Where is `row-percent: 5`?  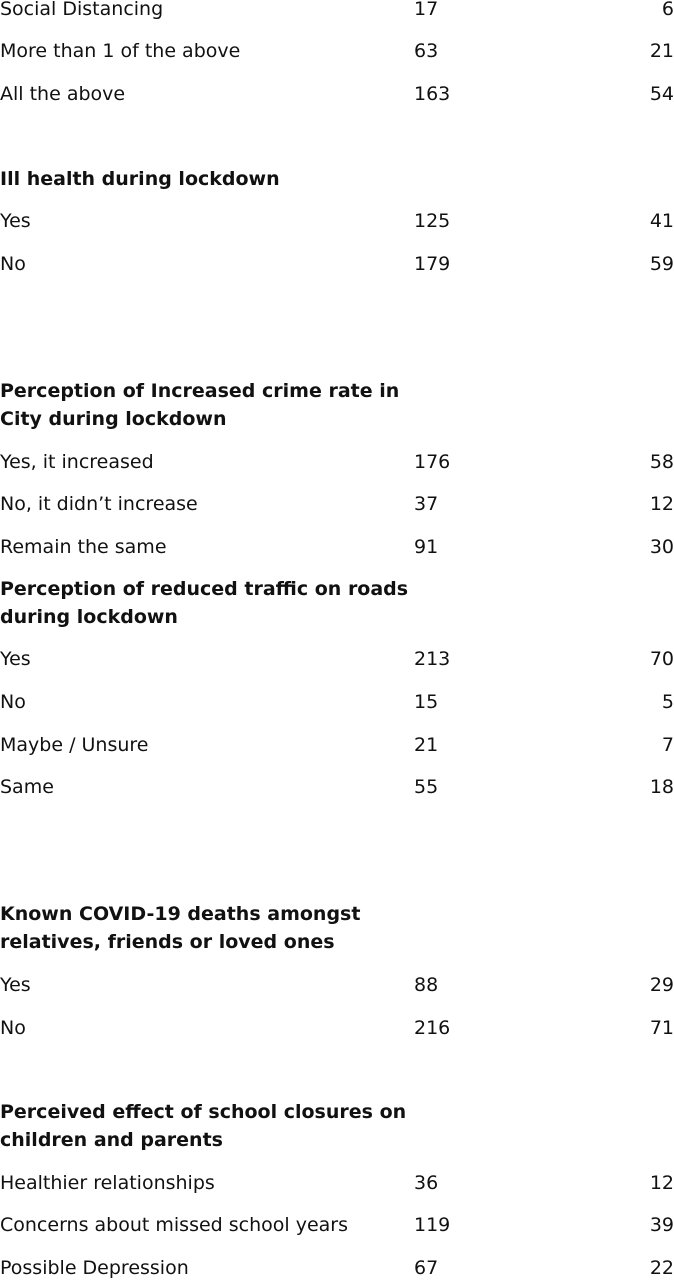
row-percent: 5 is located at coordinates (667, 702).